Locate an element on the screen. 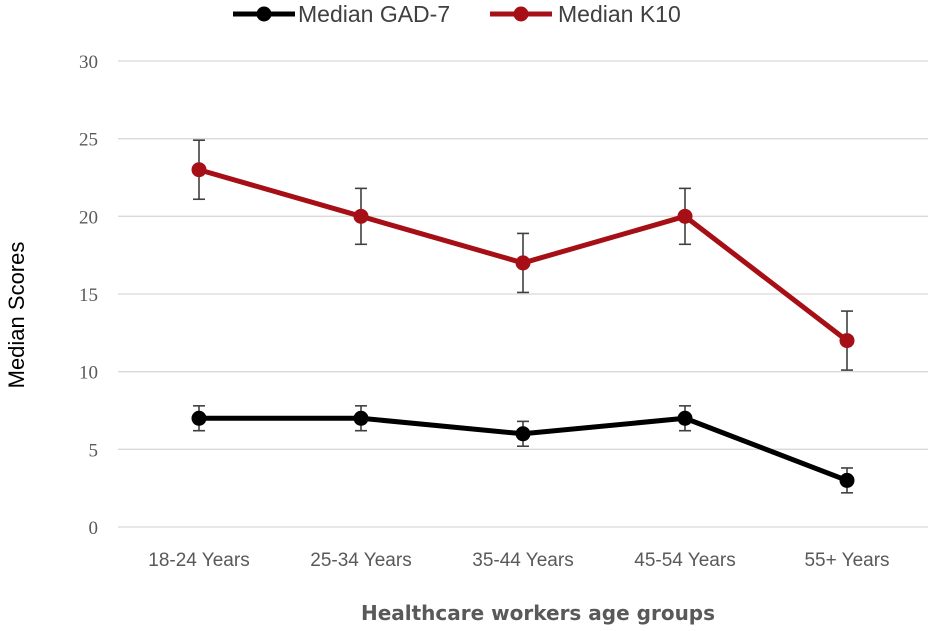  x-tick-label: 35-44 Years is located at coordinates (522, 560).